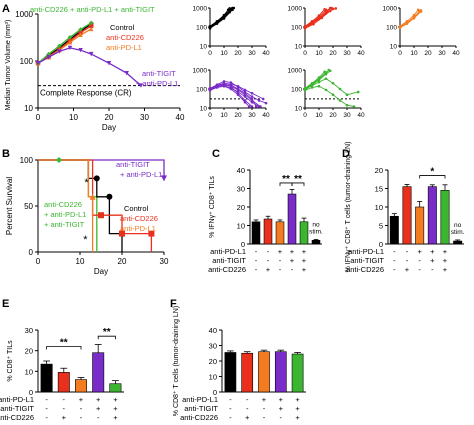 This screenshot has height=425, width=474. What do you see at coordinates (316, 231) in the screenshot?
I see `panel-c-no-stim-label: stim.` at bounding box center [316, 231].